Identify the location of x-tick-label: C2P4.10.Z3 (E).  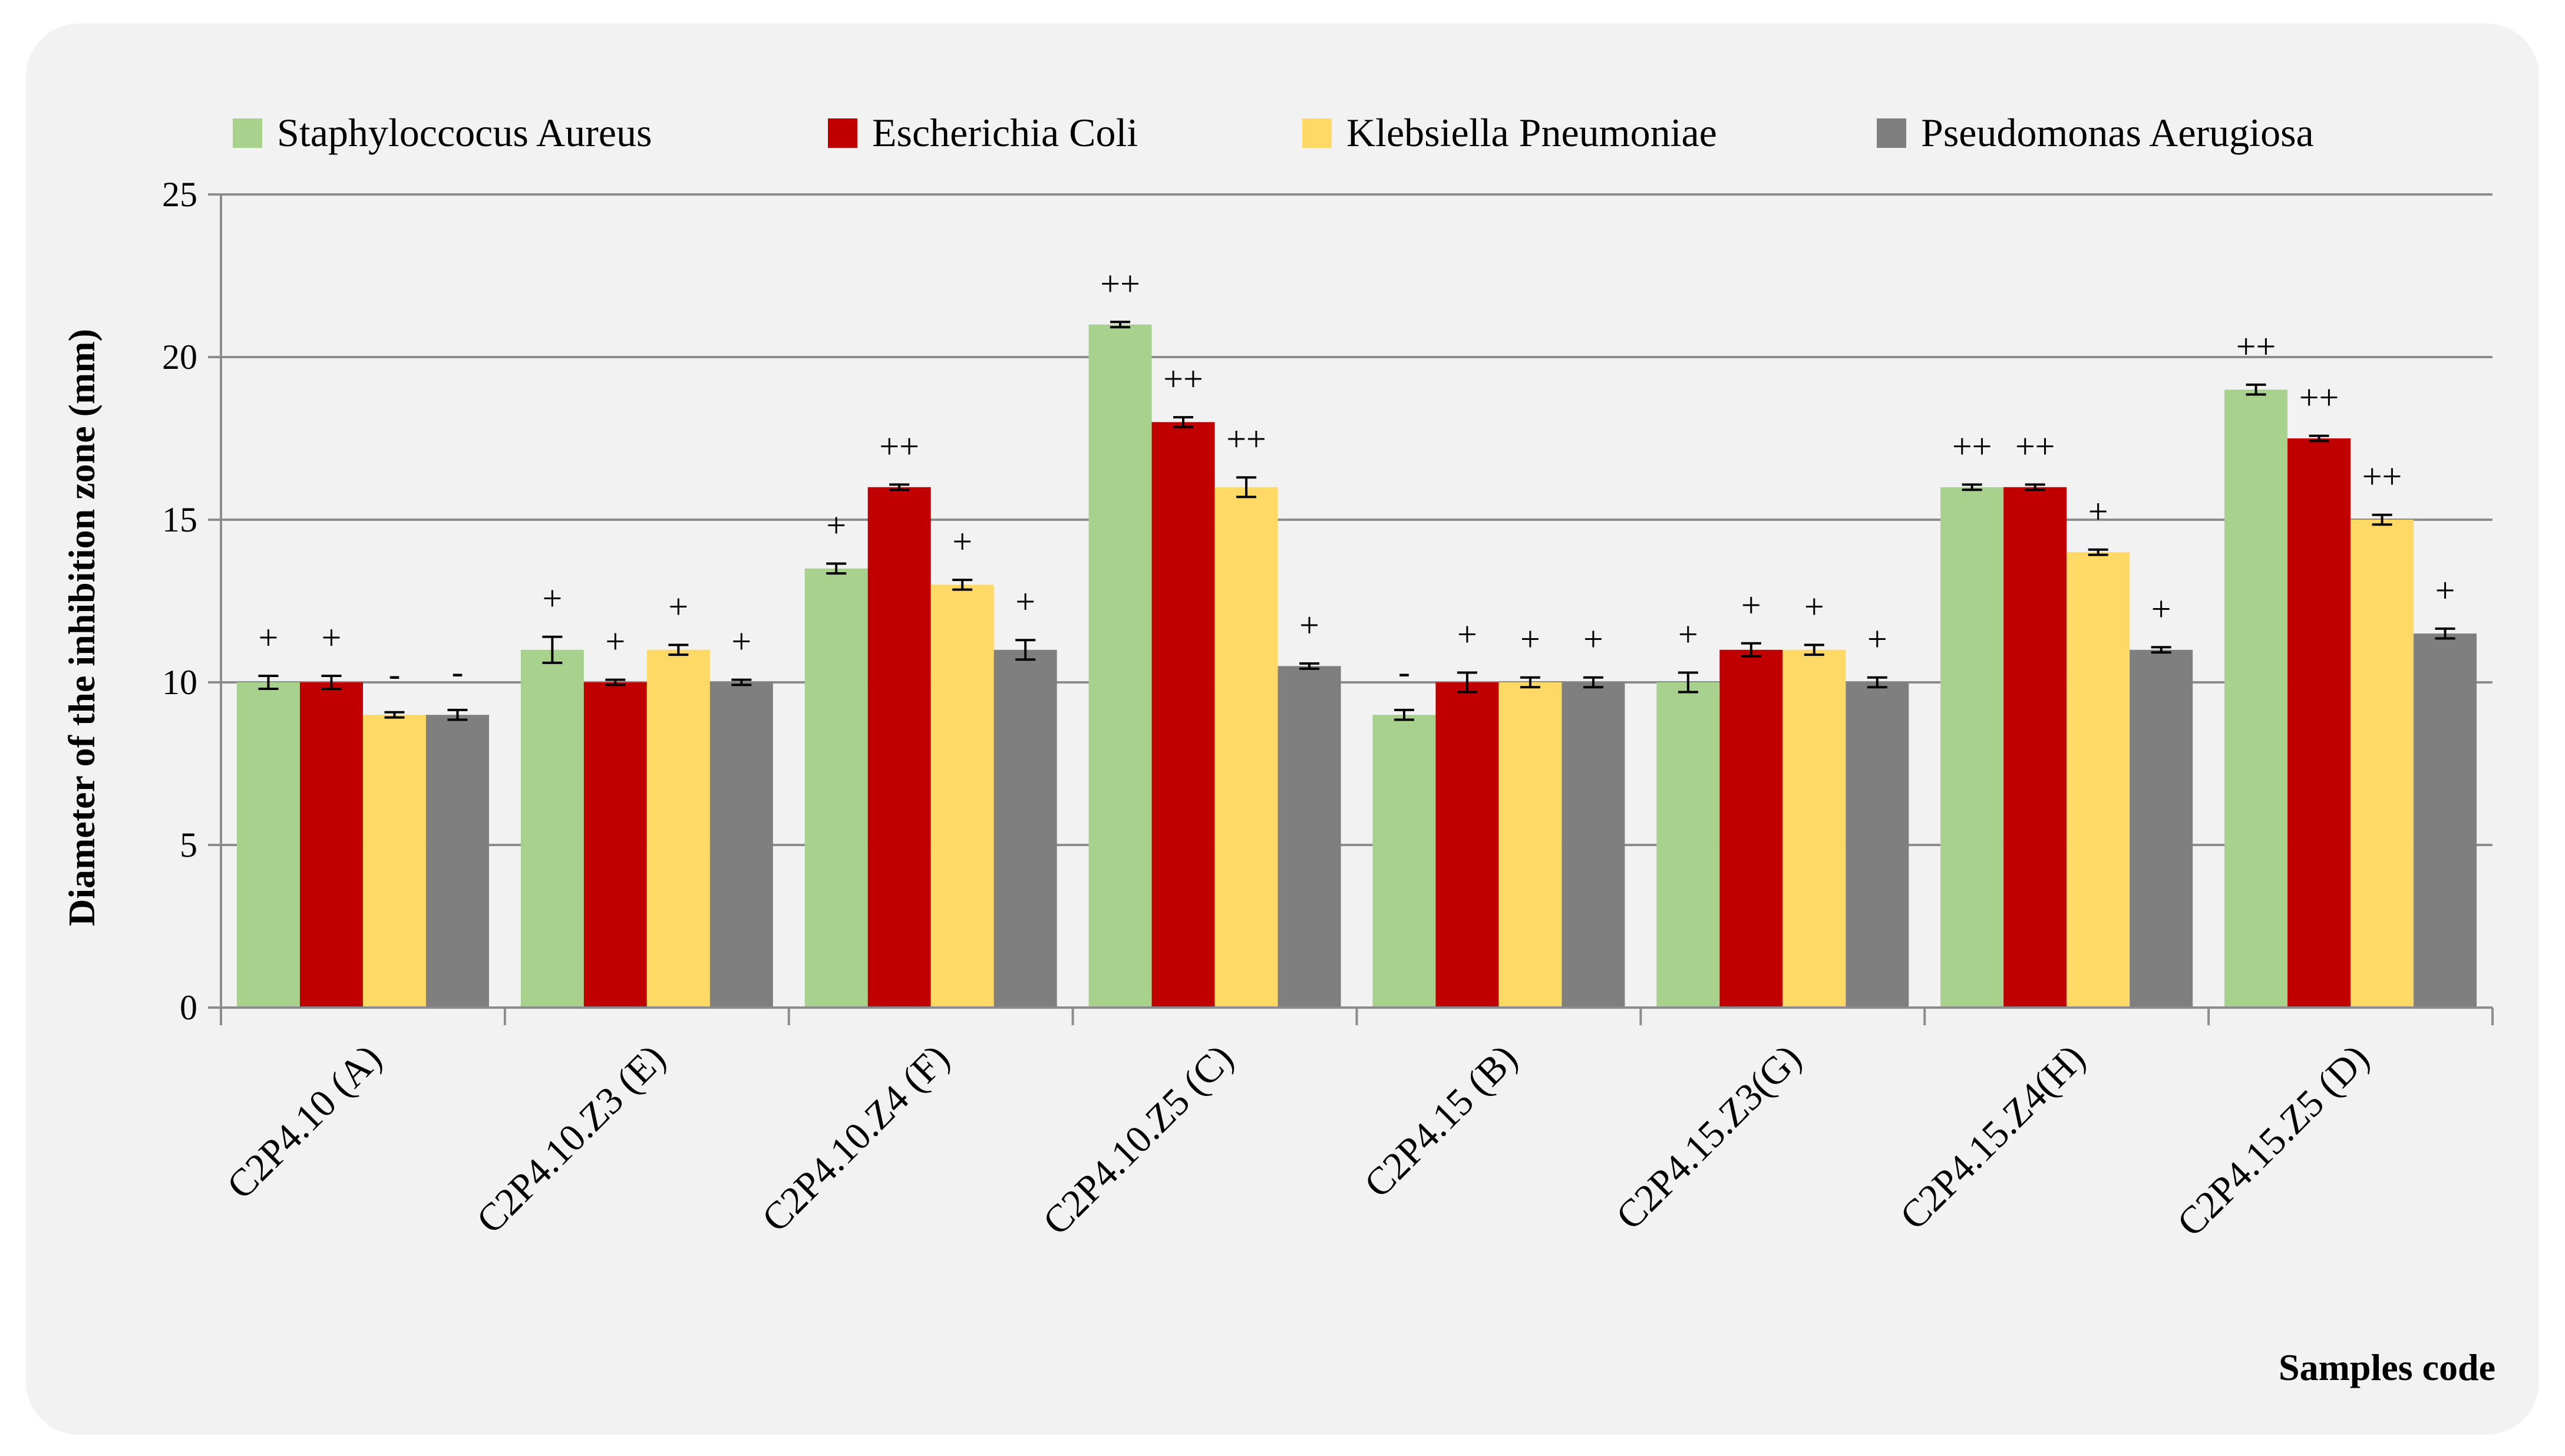
(571, 1139).